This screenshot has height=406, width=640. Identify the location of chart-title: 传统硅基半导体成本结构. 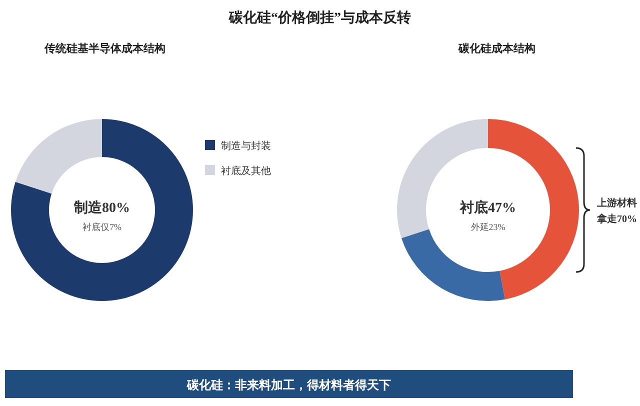
(105, 48).